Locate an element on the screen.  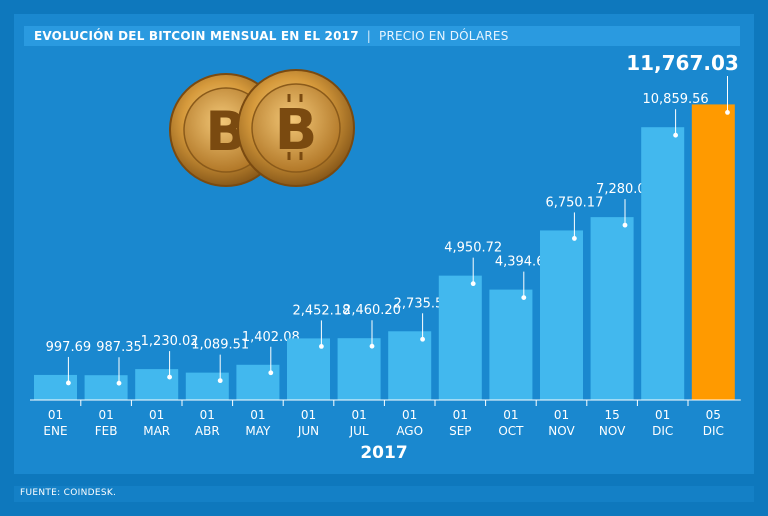
data-label: 997.69 is located at coordinates (69, 347).